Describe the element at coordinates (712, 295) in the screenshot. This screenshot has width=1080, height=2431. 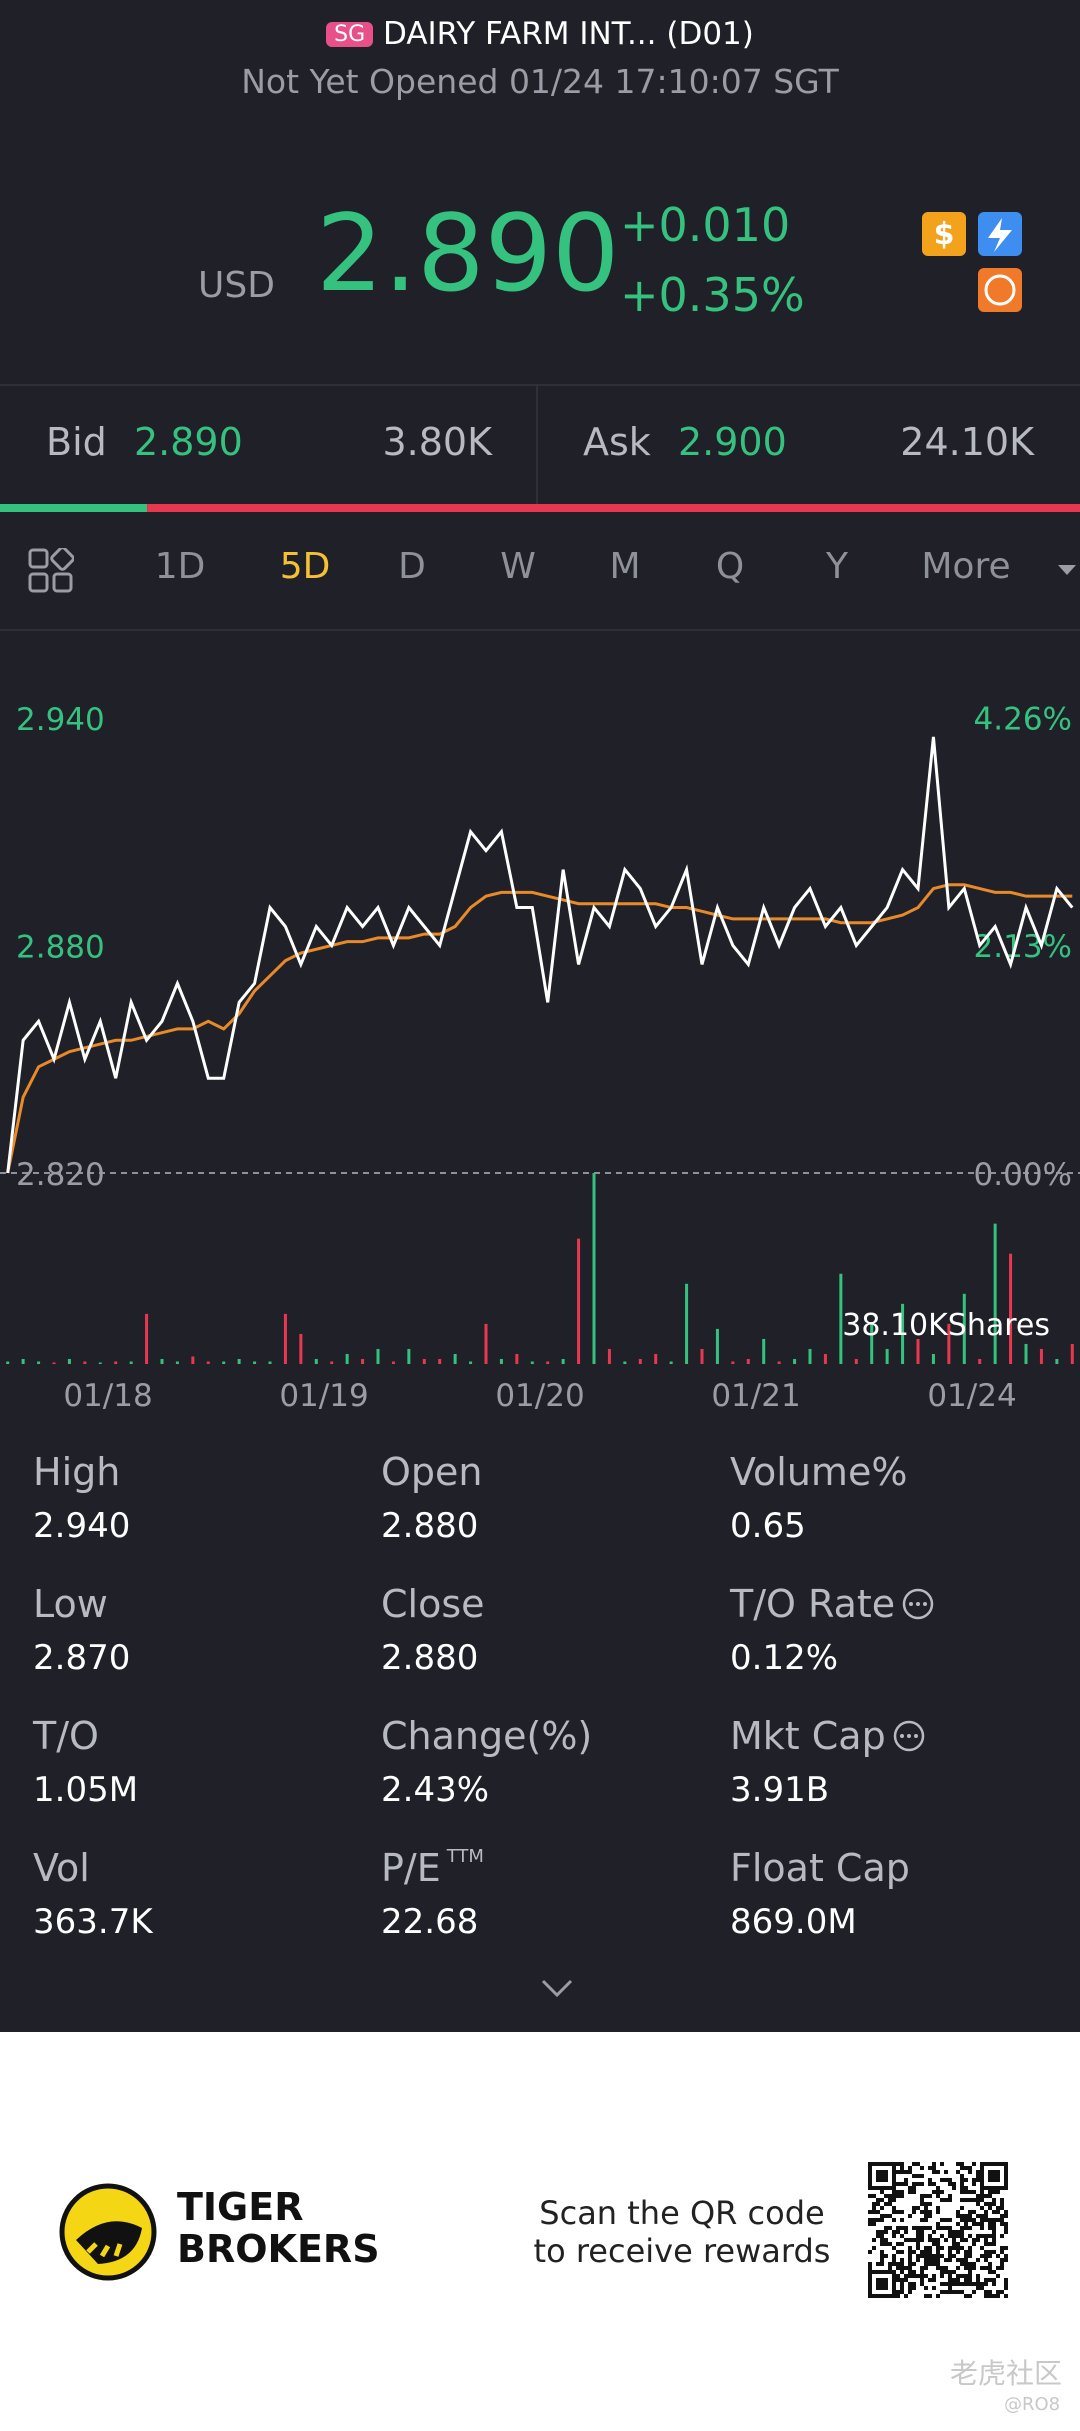
I see `percent-change: +0.35%` at that location.